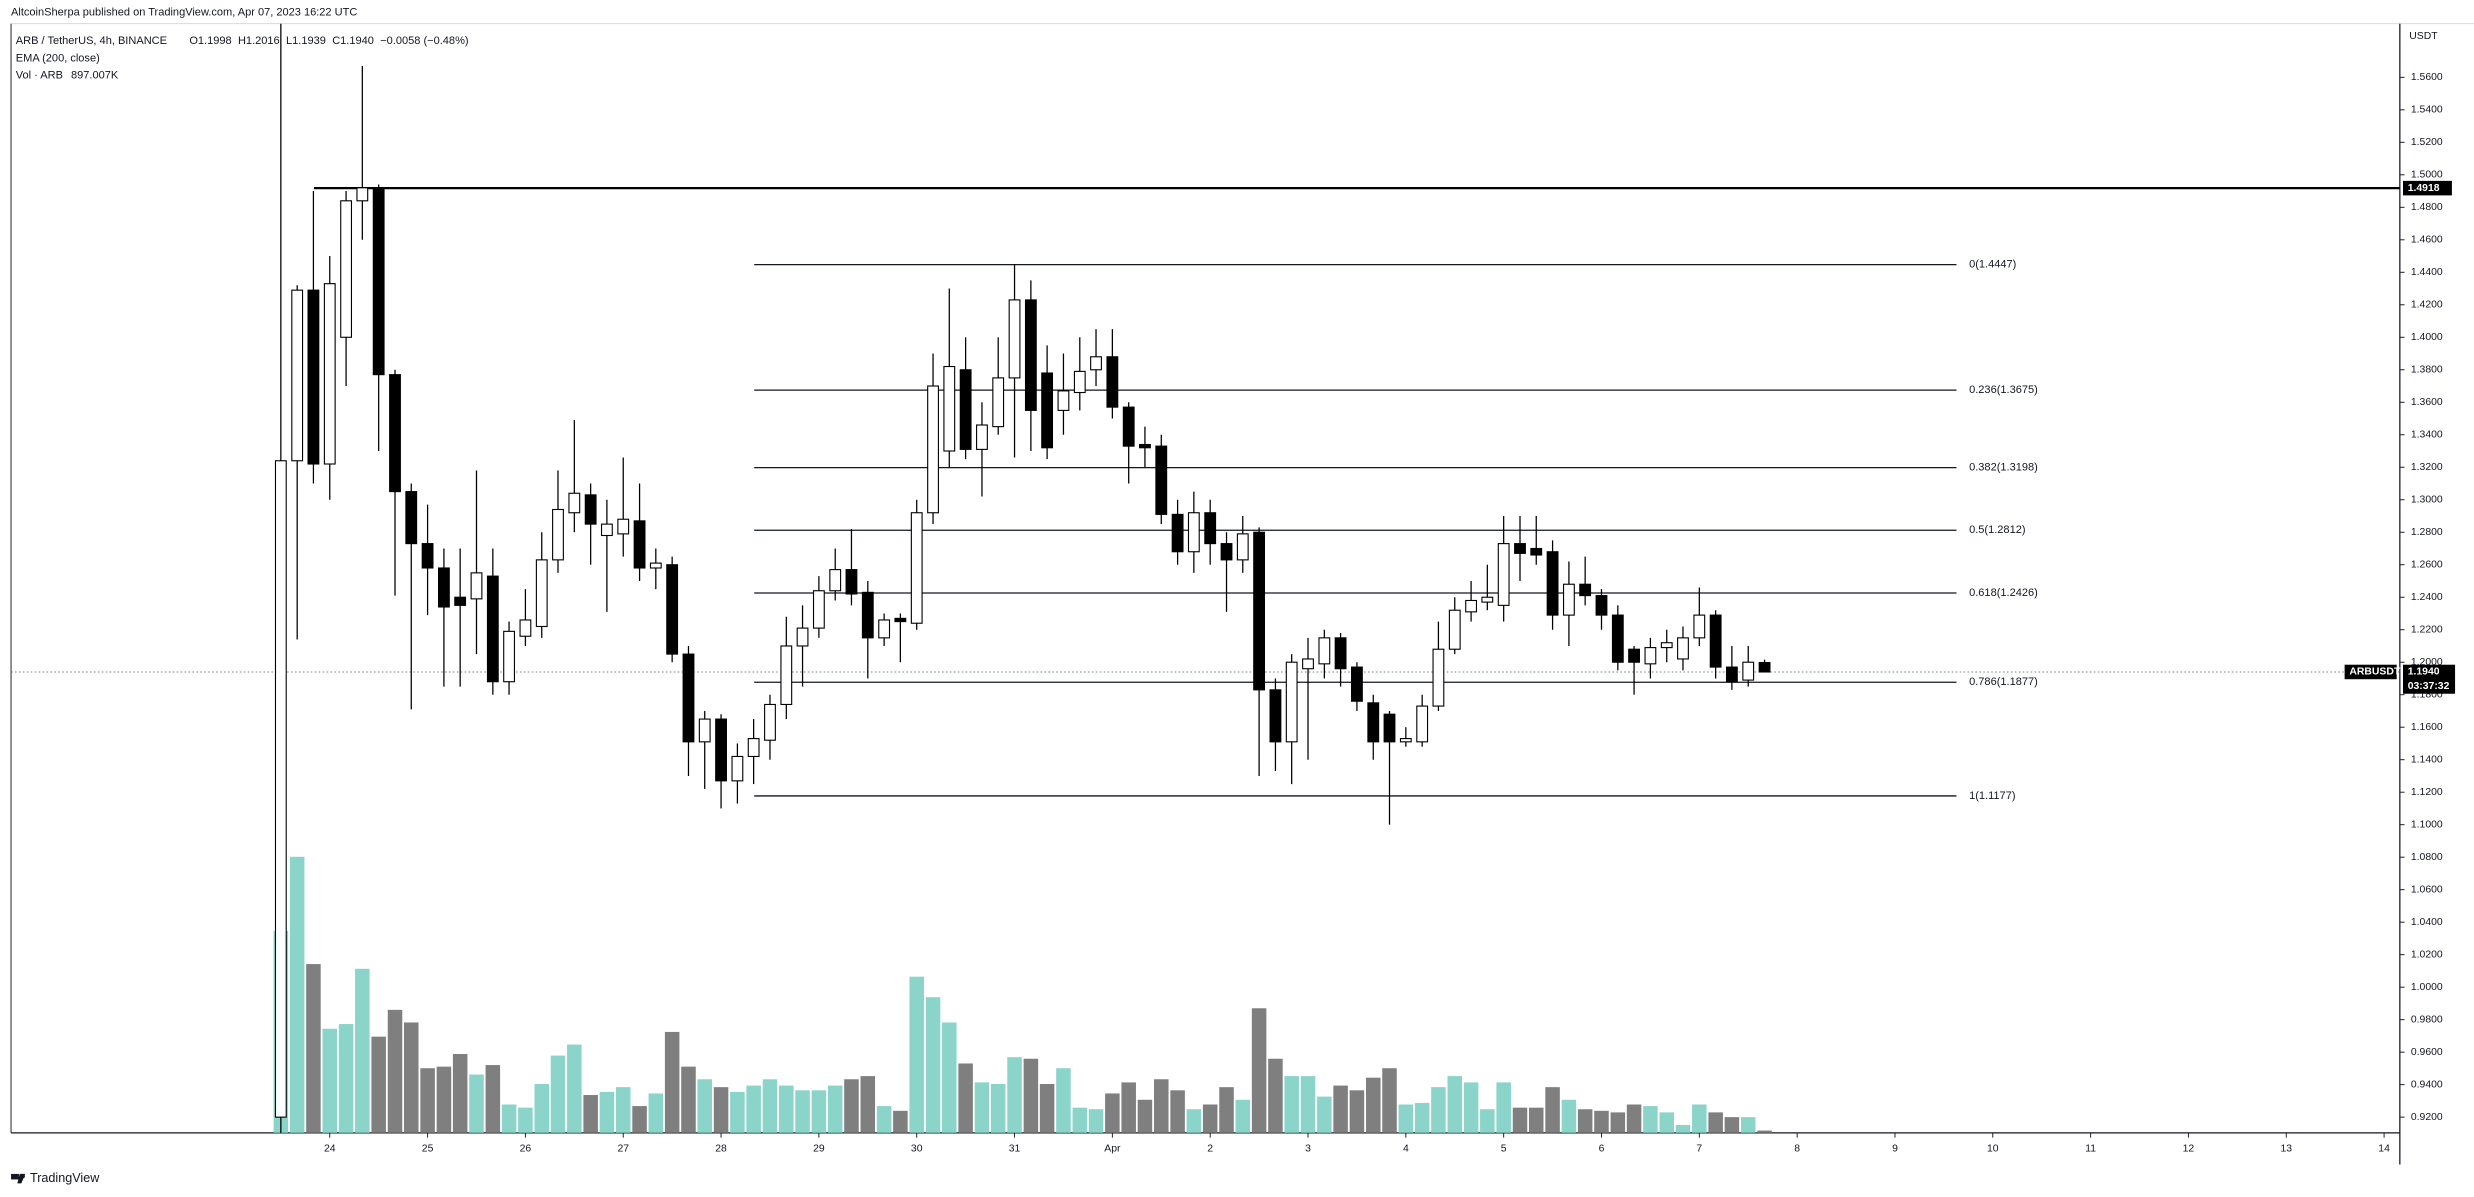 Image resolution: width=2474 pixels, height=1197 pixels. Describe the element at coordinates (2427, 727) in the screenshot. I see `y-tick-label: 1.1600` at that location.